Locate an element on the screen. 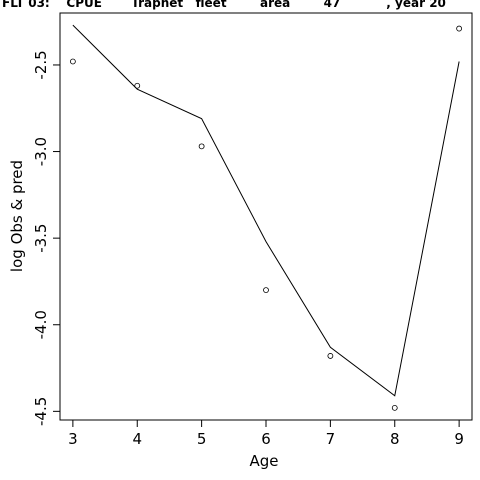 Image resolution: width=480 pixels, height=480 pixels. x-tick-label: 3 is located at coordinates (73, 439).